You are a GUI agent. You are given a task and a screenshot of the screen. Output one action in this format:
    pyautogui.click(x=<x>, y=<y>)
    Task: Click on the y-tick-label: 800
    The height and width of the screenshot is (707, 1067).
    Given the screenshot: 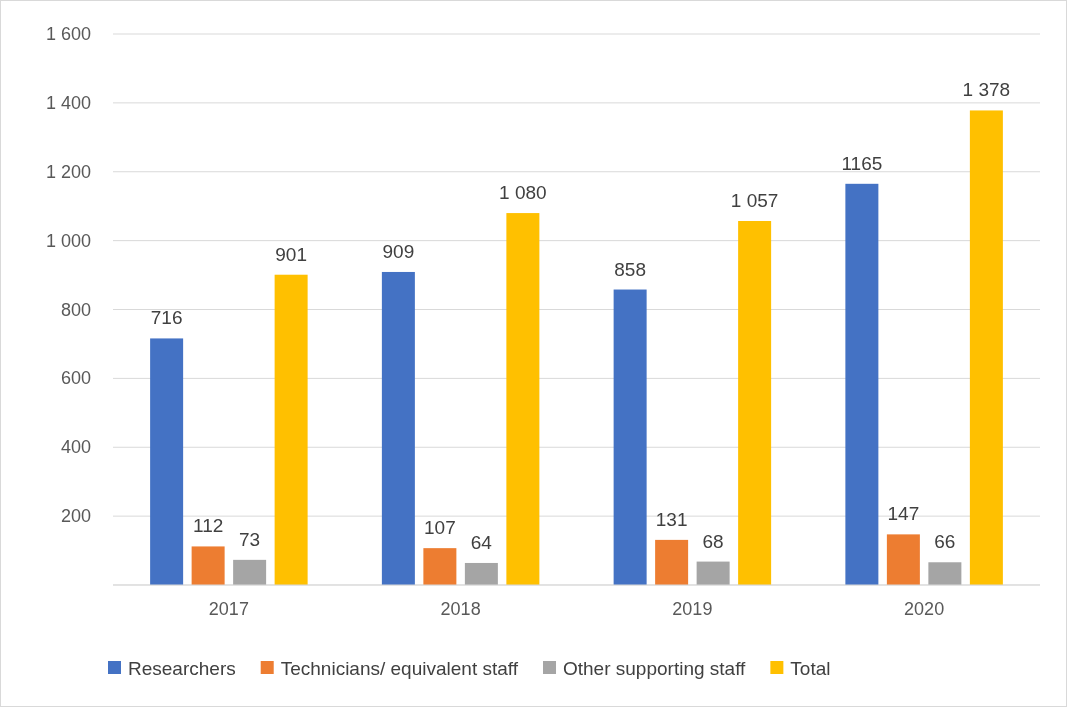 What is the action you would take?
    pyautogui.click(x=75, y=309)
    